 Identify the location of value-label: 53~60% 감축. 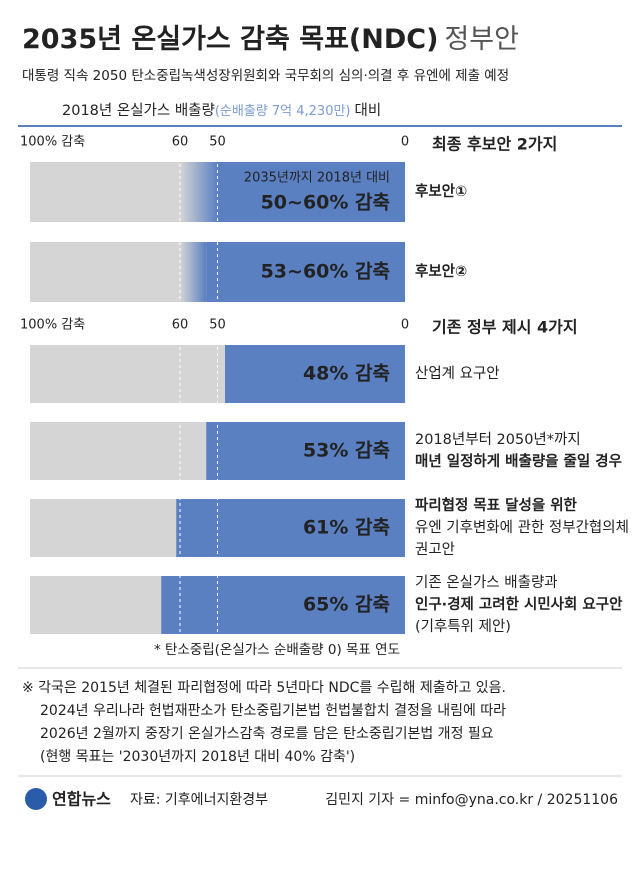
(325, 272).